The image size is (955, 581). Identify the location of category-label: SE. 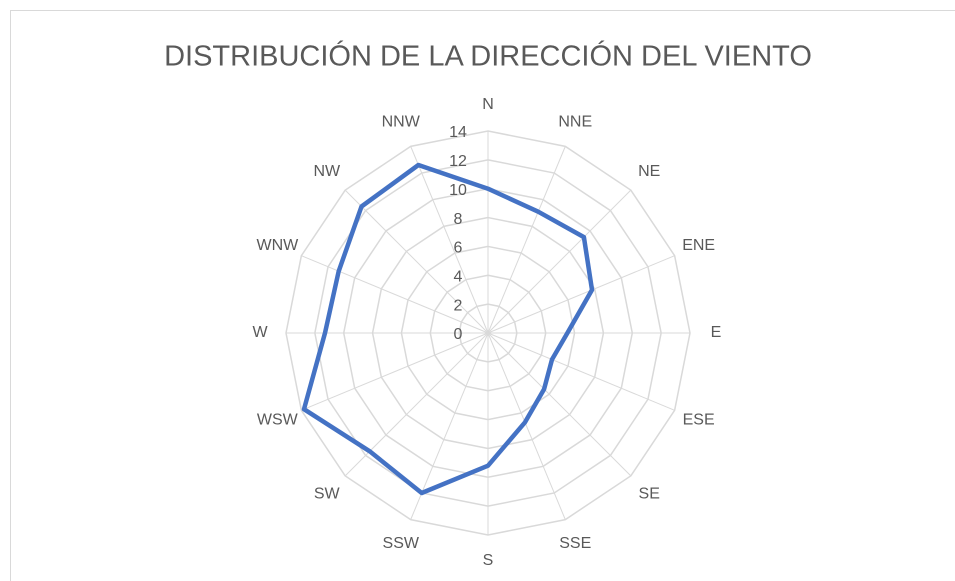
(649, 493).